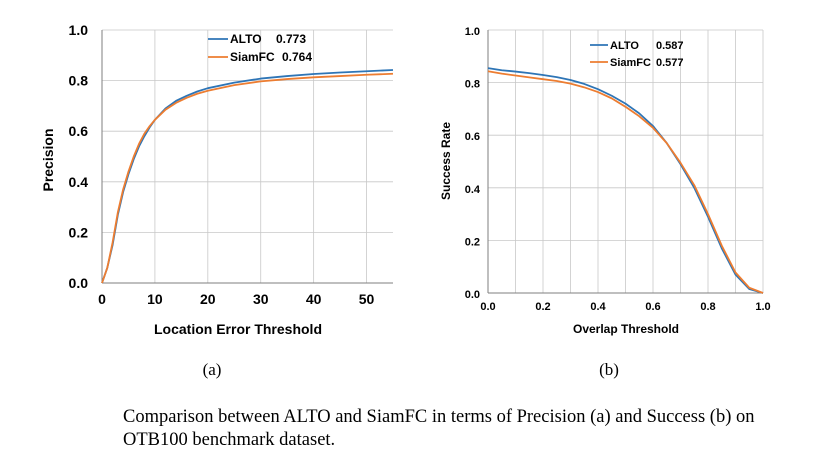 This screenshot has height=474, width=829. I want to click on x-tick-label: 20, so click(208, 299).